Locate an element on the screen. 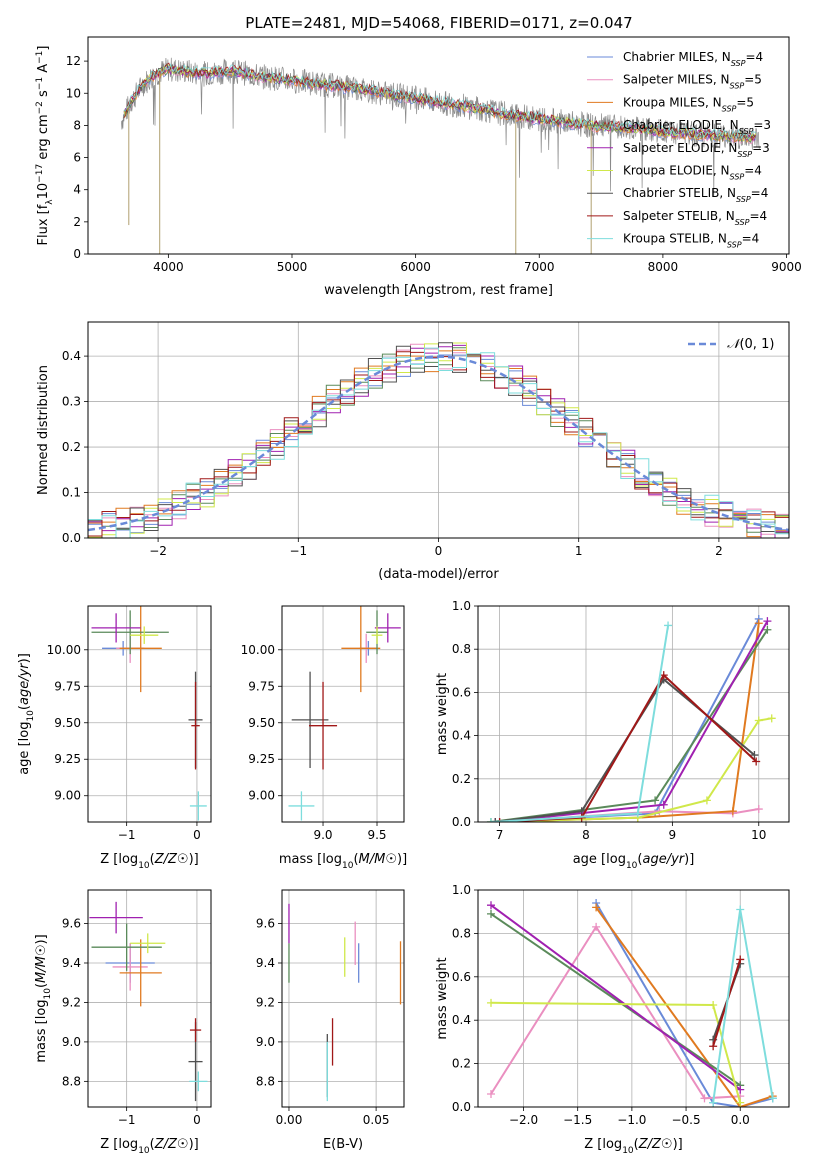 The width and height of the screenshot is (819, 1170). normal-curve is located at coordinates (438, 443).